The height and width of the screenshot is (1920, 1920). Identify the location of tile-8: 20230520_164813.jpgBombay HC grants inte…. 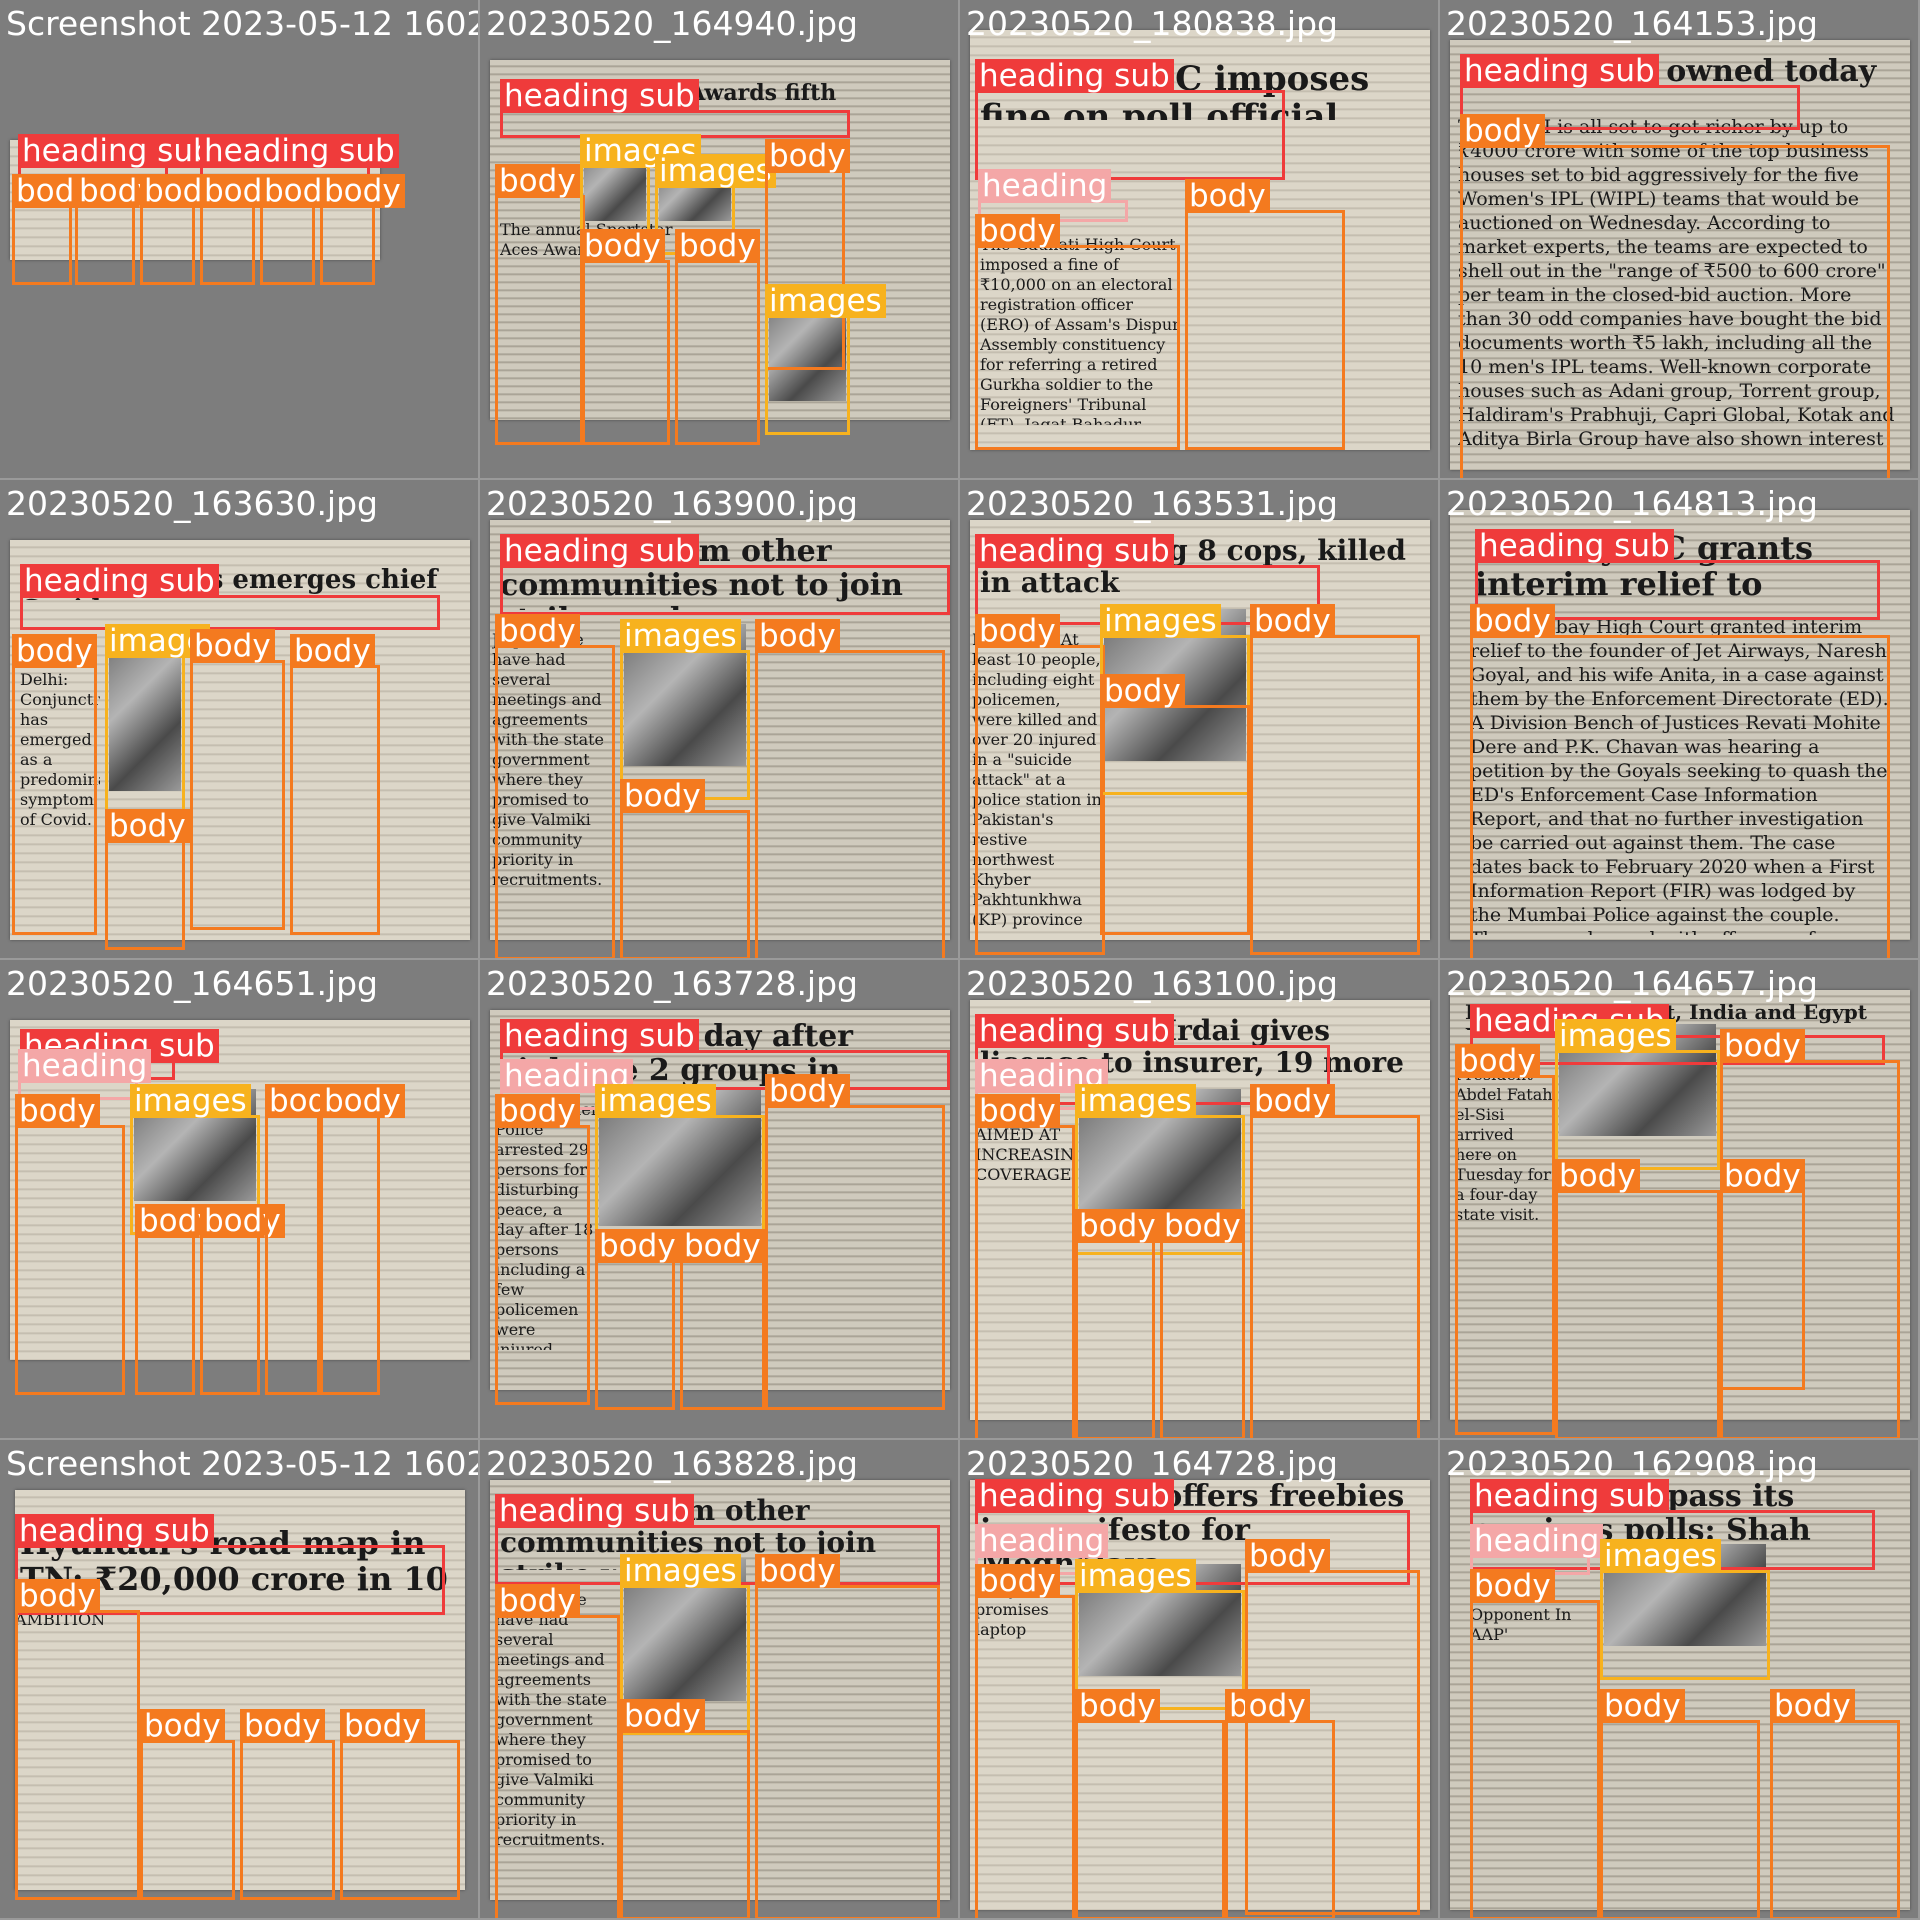
(1680, 720).